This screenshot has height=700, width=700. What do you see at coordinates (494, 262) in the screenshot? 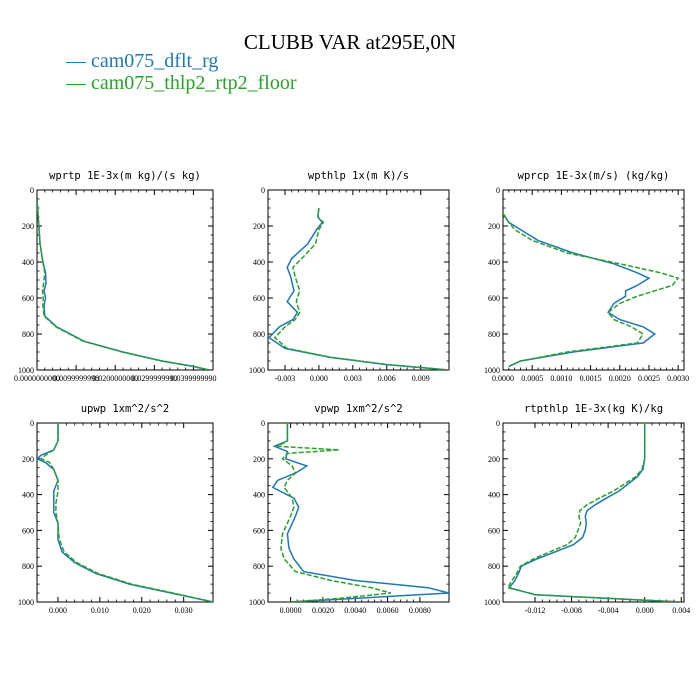
I see `y-tick-label-2-2: 400` at bounding box center [494, 262].